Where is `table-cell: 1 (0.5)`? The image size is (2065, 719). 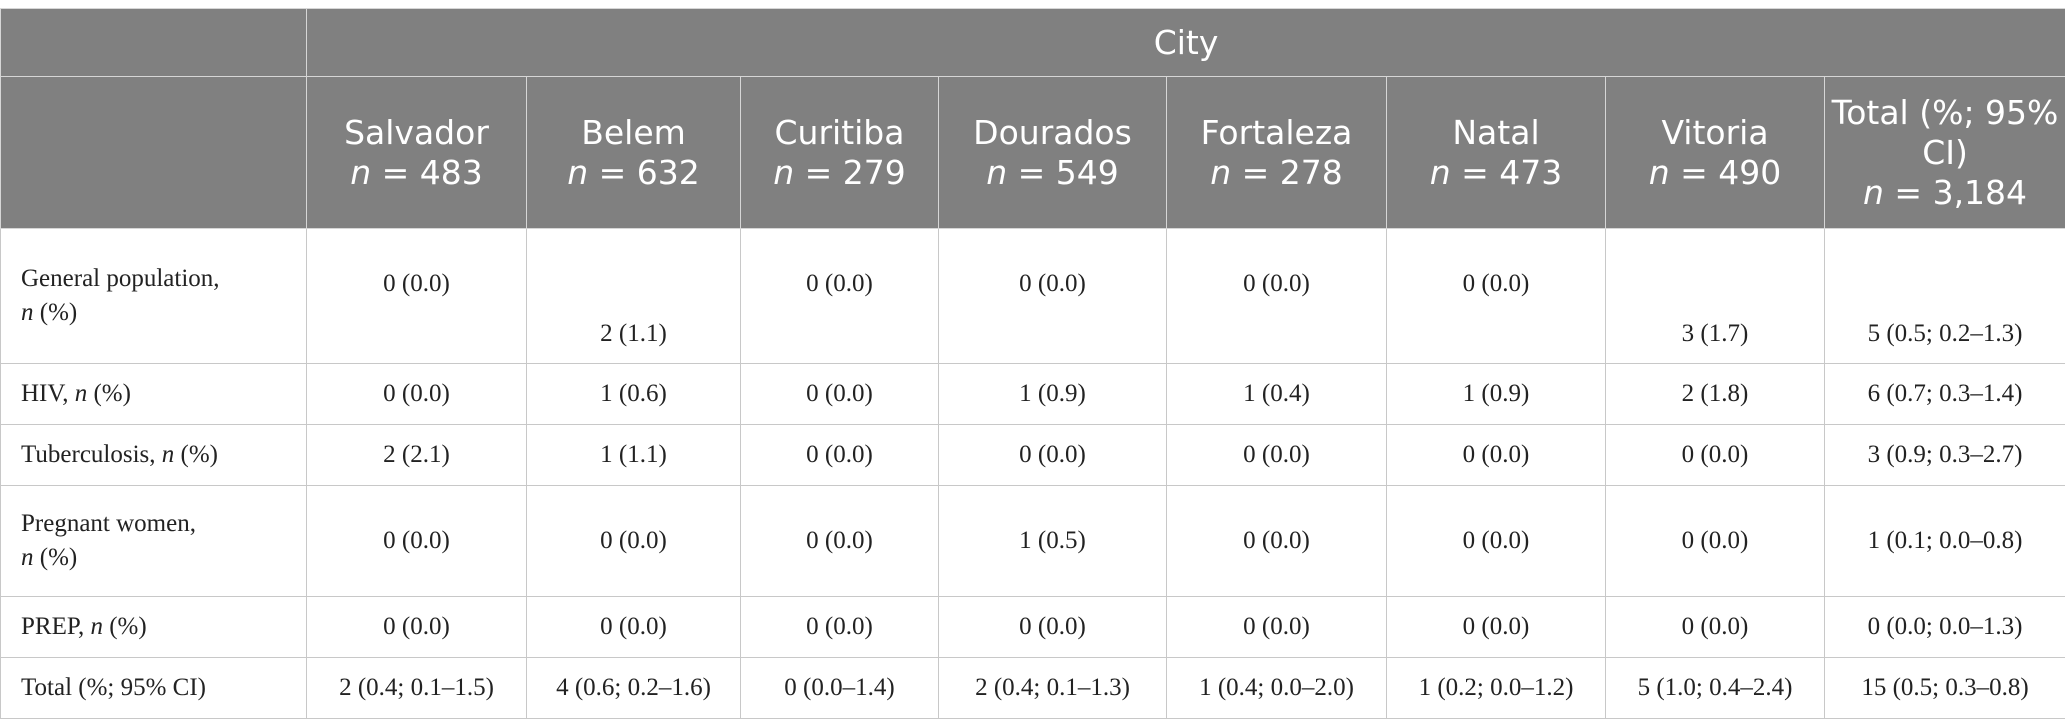
table-cell: 1 (0.5) is located at coordinates (1053, 541).